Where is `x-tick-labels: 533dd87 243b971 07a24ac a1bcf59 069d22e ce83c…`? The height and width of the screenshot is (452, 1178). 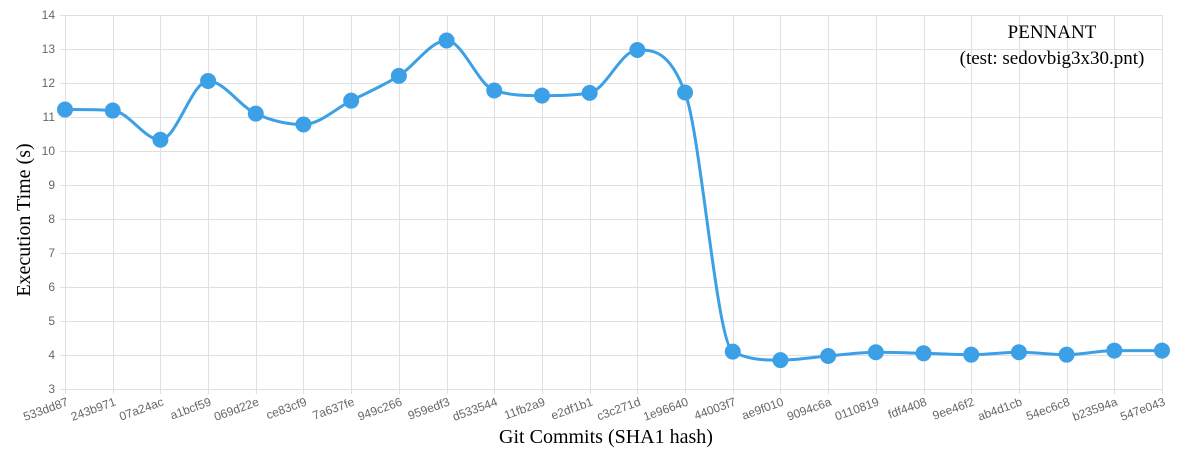
x-tick-labels: 533dd87 243b971 07a24ac a1bcf59 069d22e ce83c… is located at coordinates (594, 409).